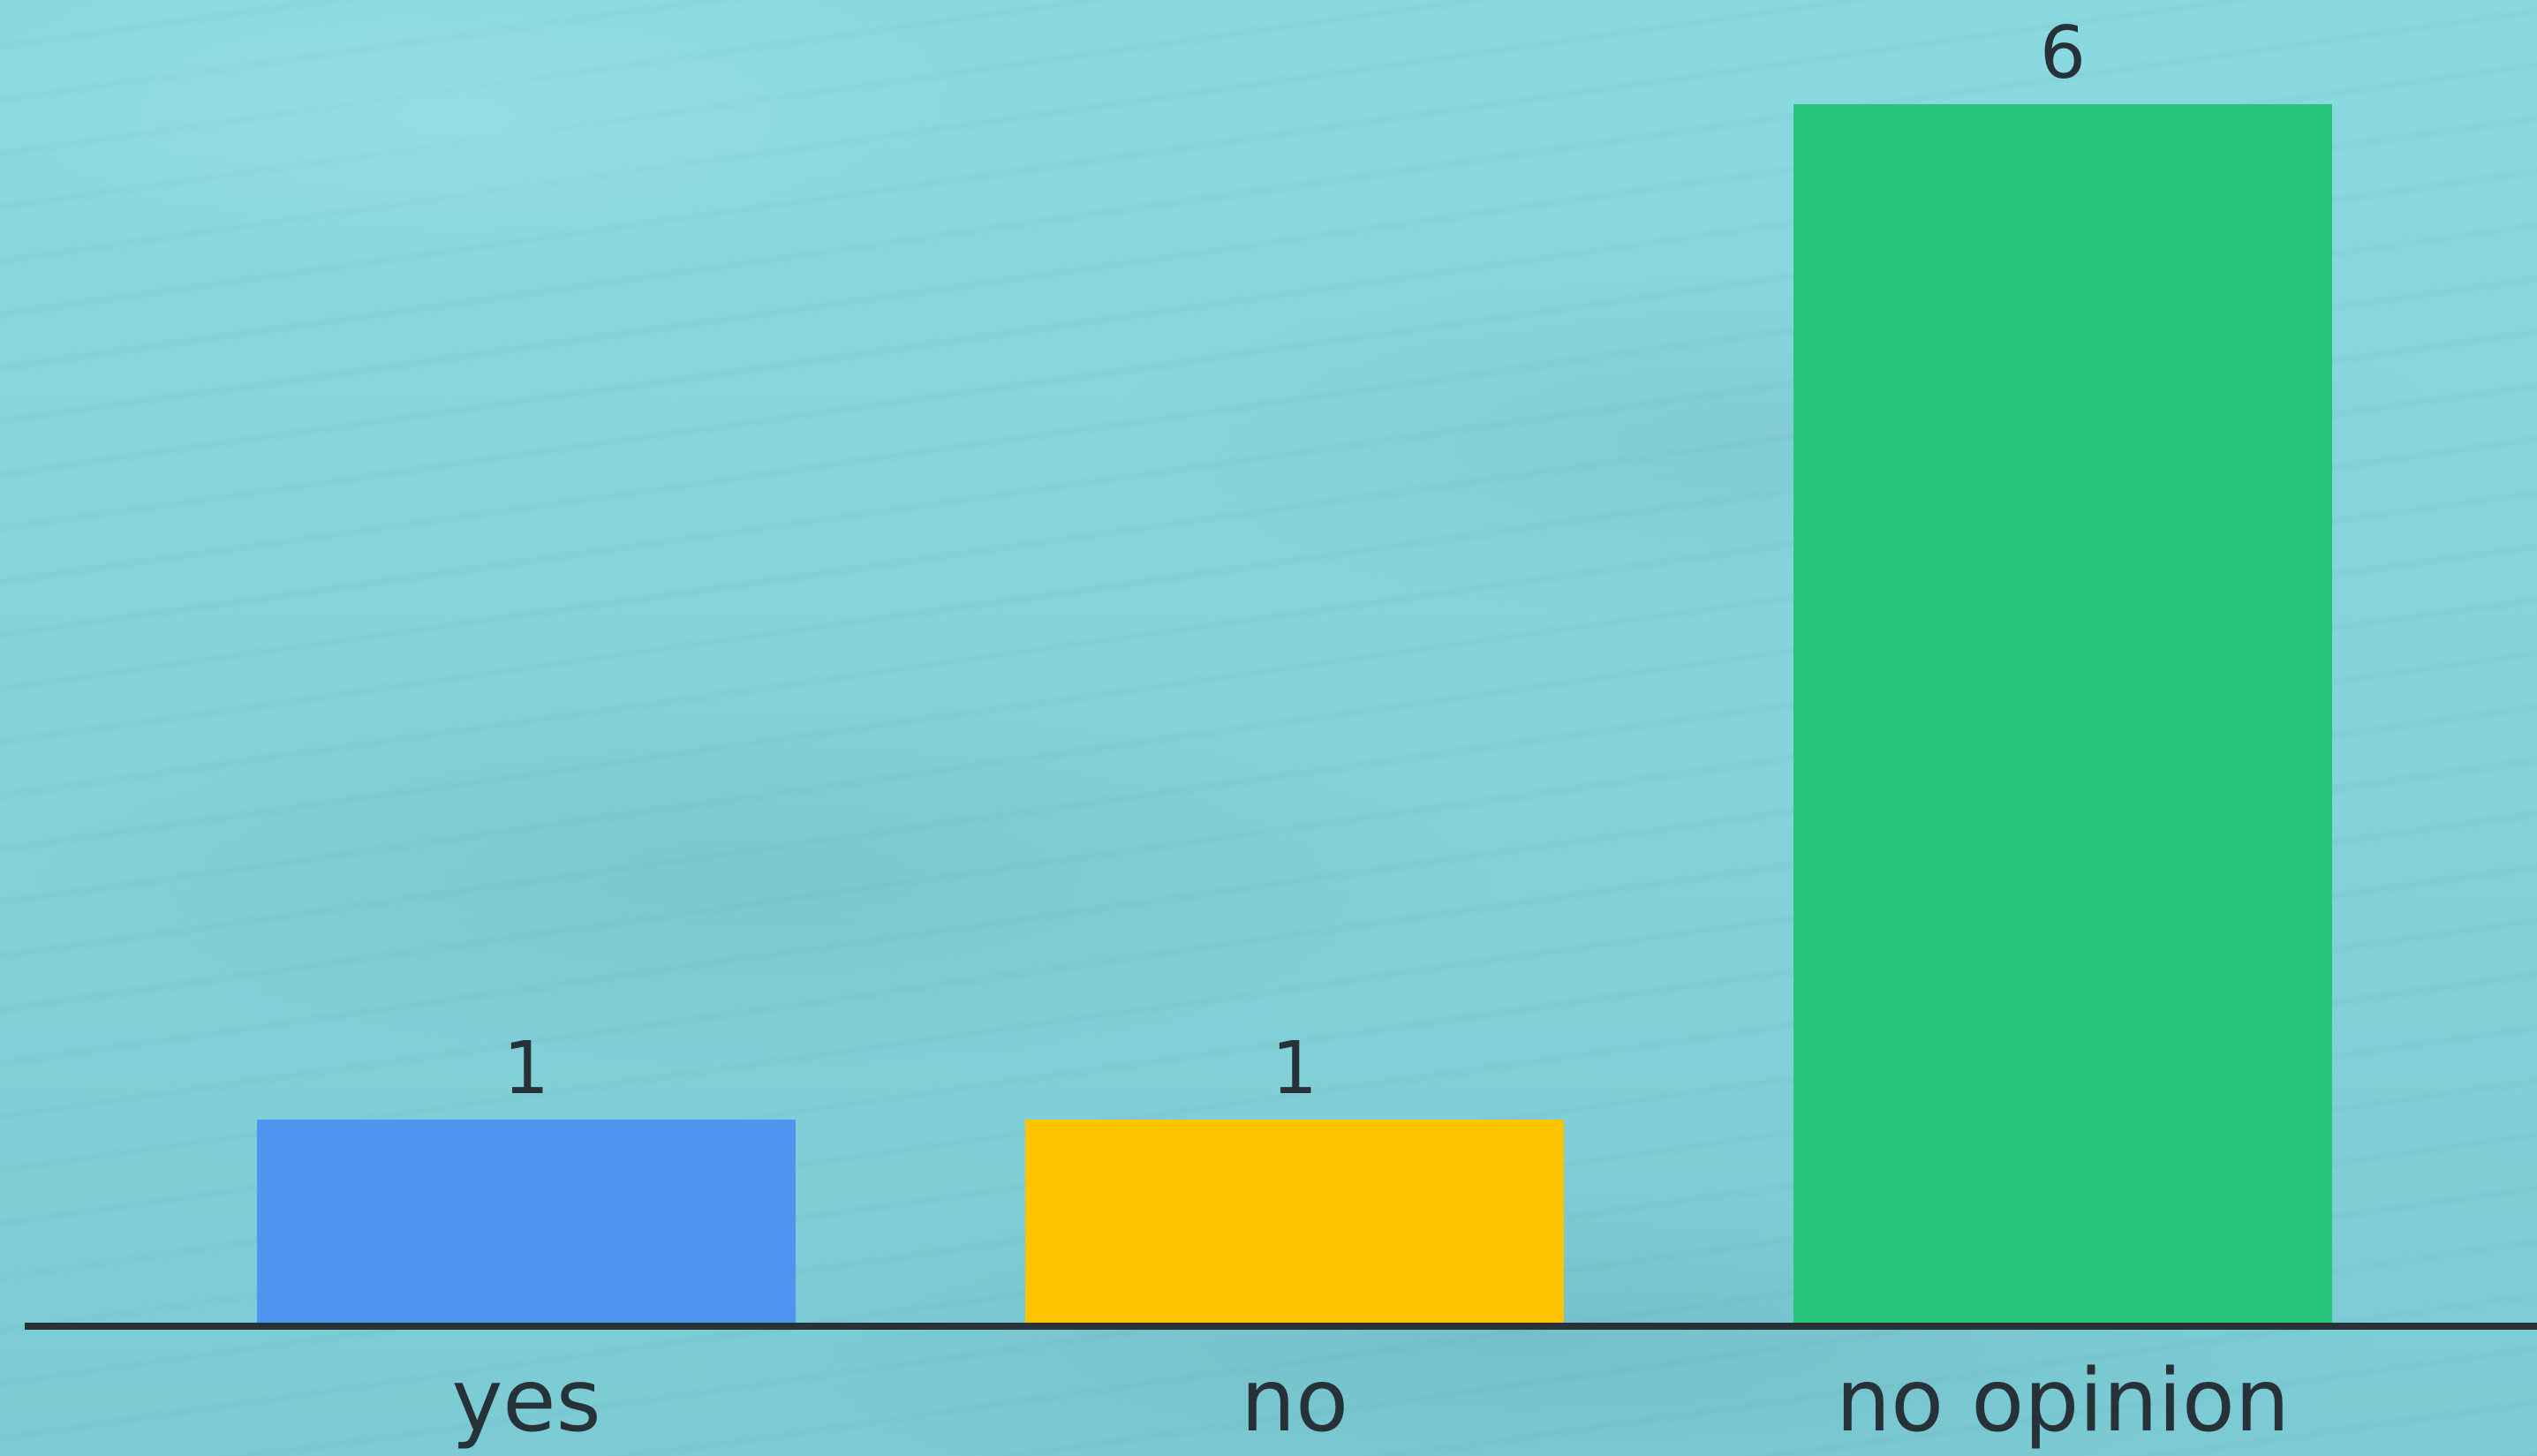 The image size is (2537, 1456). Describe the element at coordinates (526, 1221) in the screenshot. I see `bar-yes` at that location.